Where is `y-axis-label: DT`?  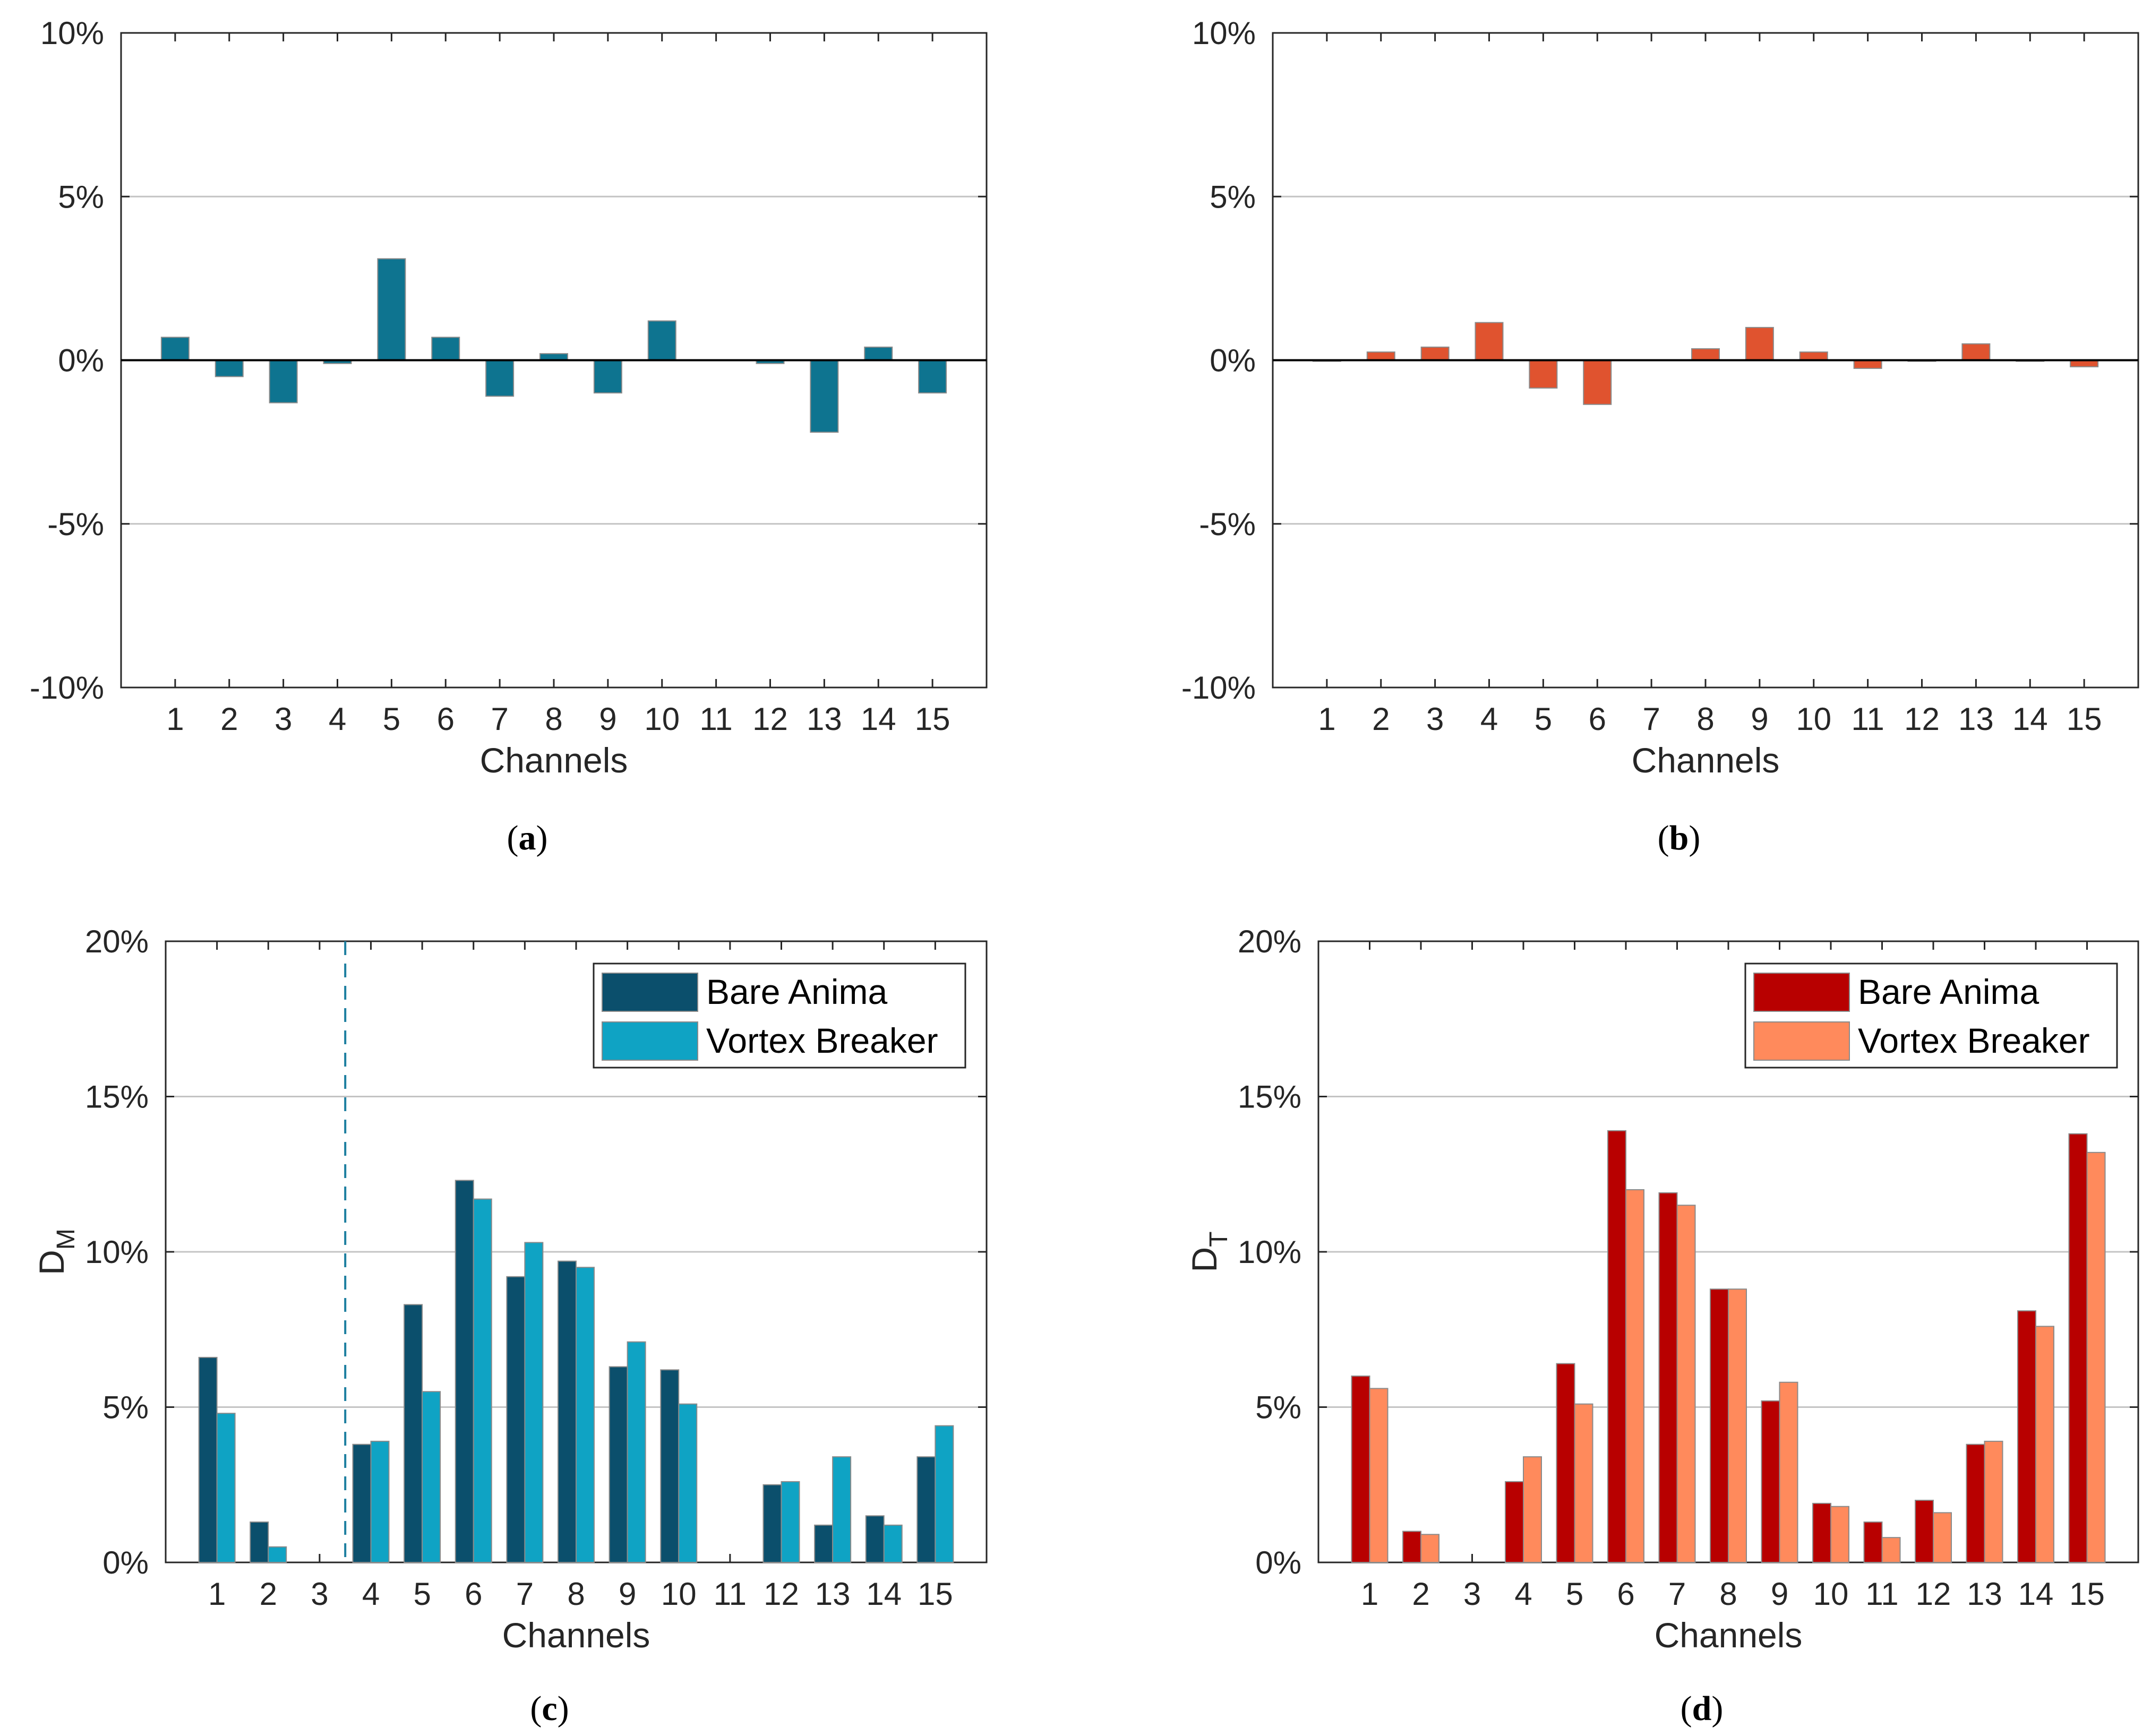
y-axis-label: DT is located at coordinates (1209, 1252).